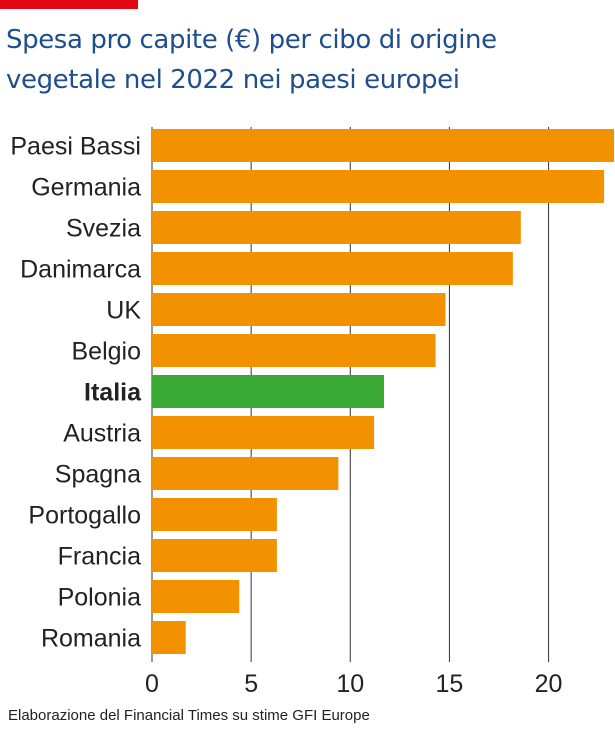 The width and height of the screenshot is (615, 732). What do you see at coordinates (123, 311) in the screenshot?
I see `category-label-uk: UK` at bounding box center [123, 311].